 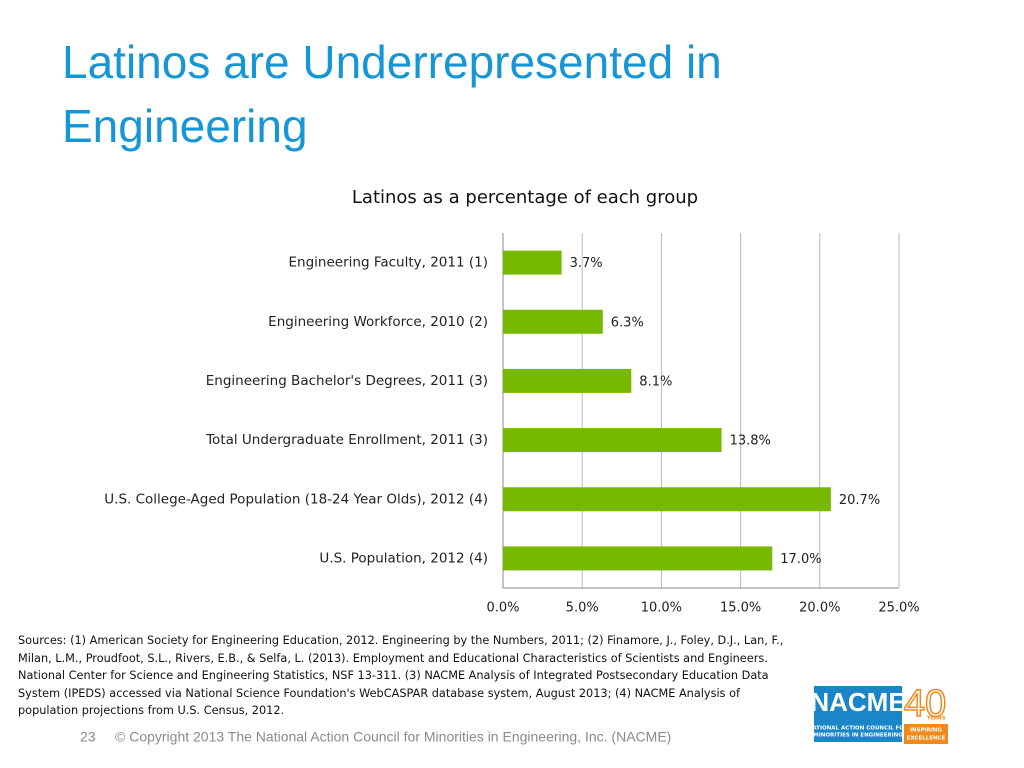 What do you see at coordinates (740, 608) in the screenshot?
I see `x-tick-label: 15.0%` at bounding box center [740, 608].